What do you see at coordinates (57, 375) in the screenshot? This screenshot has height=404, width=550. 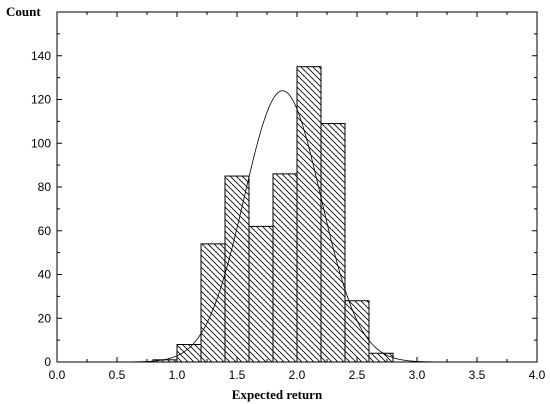 I see `x-tick-label: 0.0` at bounding box center [57, 375].